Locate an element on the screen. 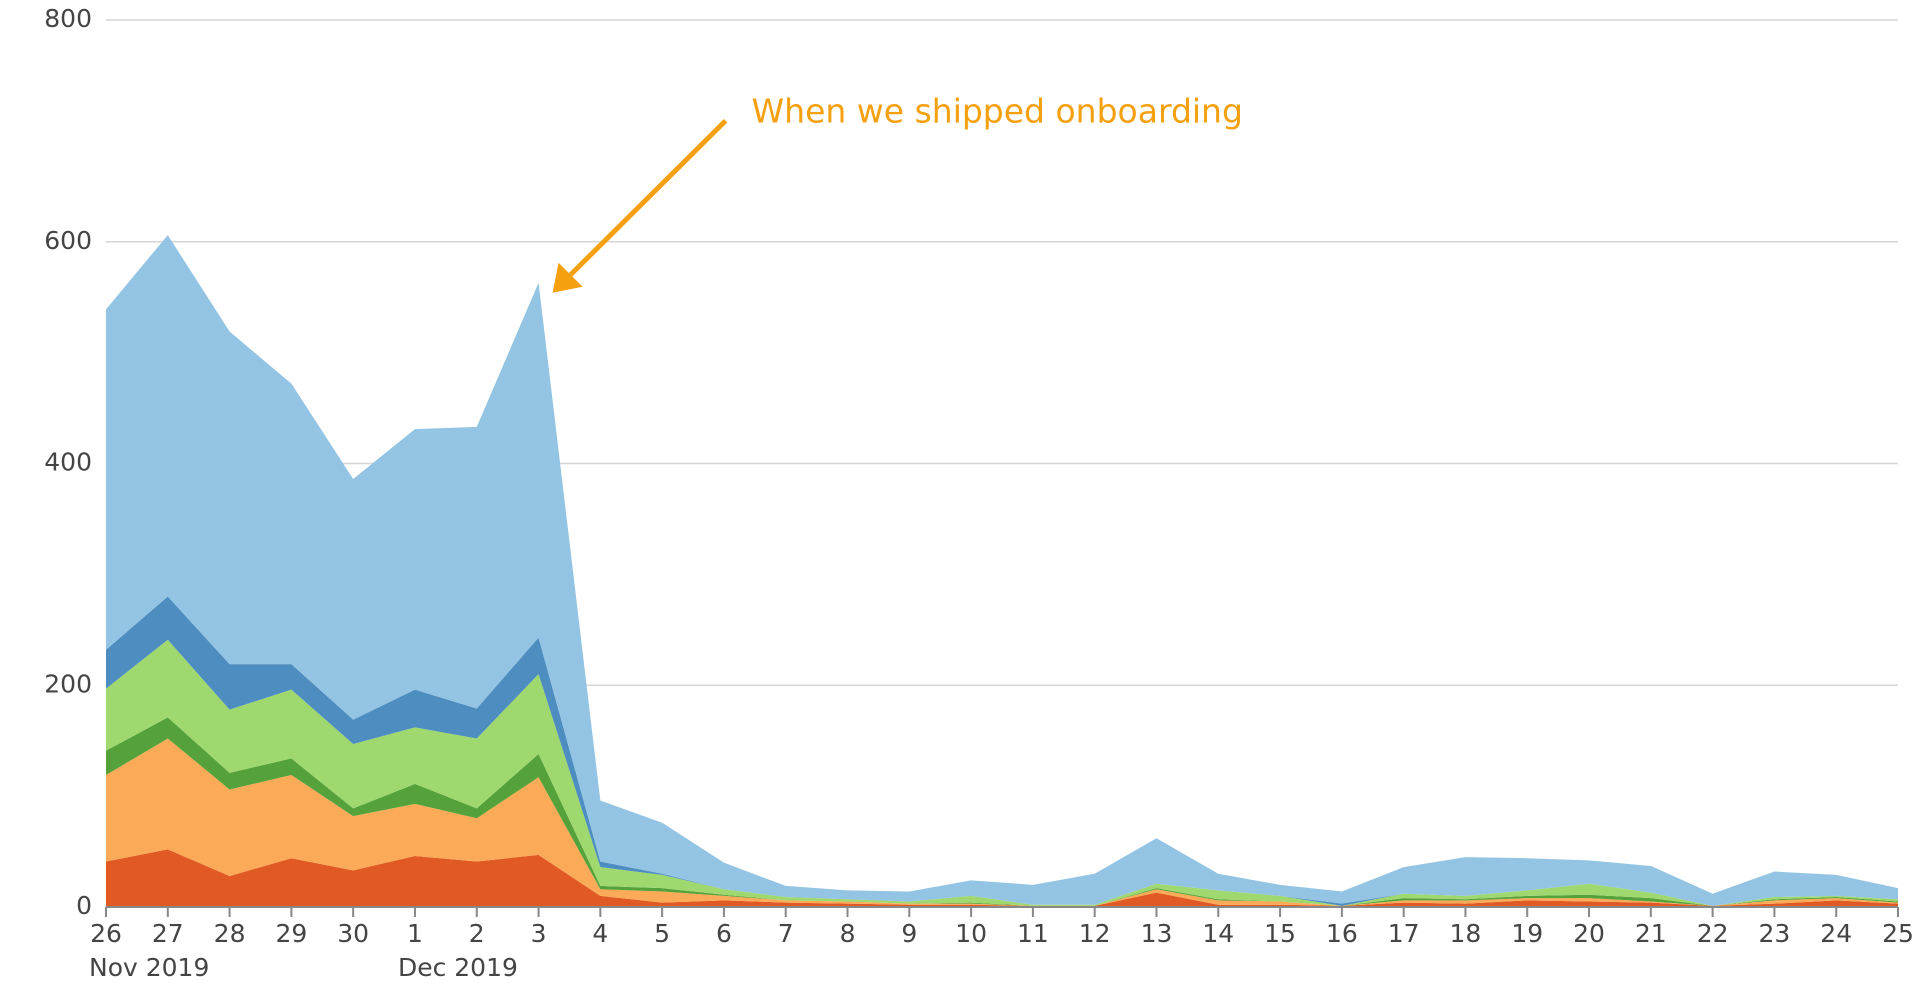 The image size is (1920, 1003). x-tick-label: 12 is located at coordinates (1095, 933).